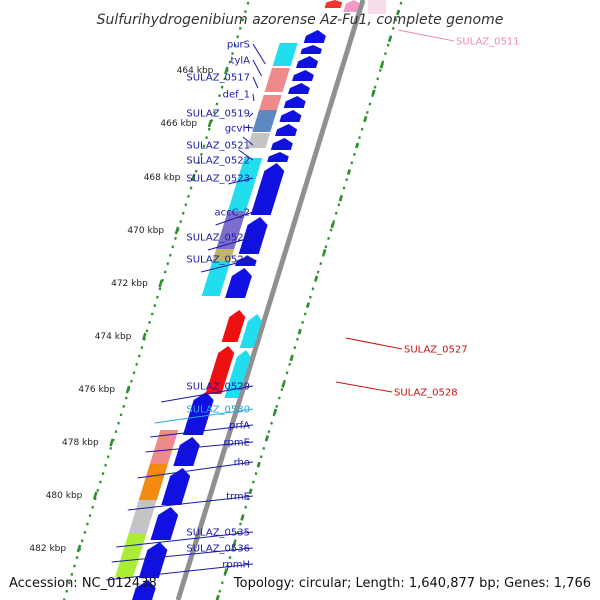 This screenshot has height=600, width=600. Describe the element at coordinates (218, 533) in the screenshot. I see `gene-label: SULAZ_0535` at that location.